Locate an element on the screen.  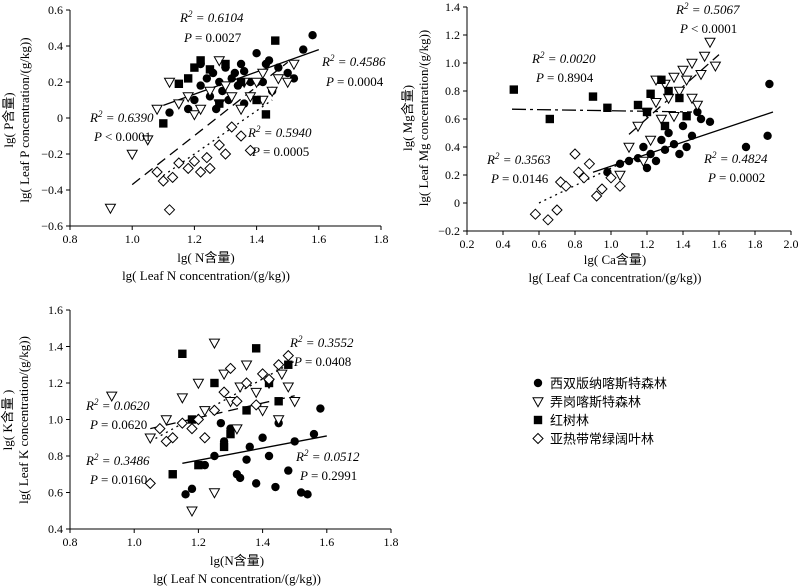
x-tick-label: 0.4 is located at coordinates (503, 244).